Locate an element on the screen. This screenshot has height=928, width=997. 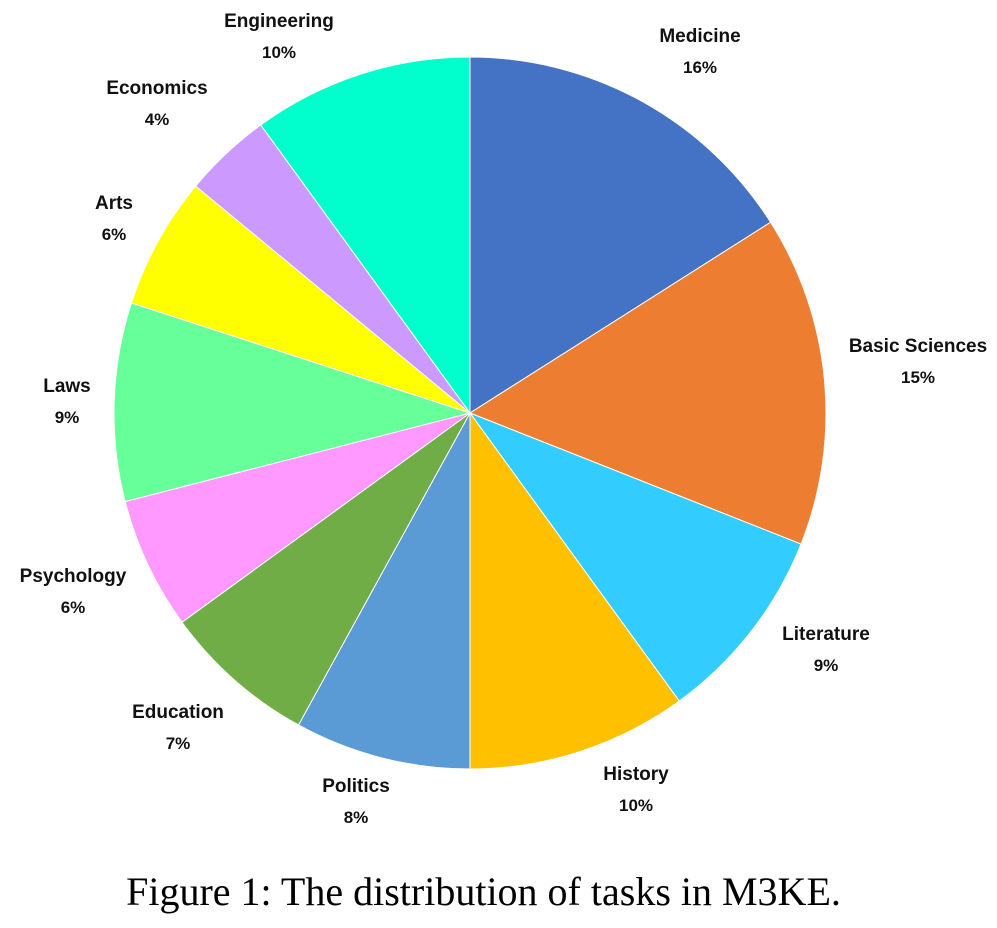
slice-label-history: History is located at coordinates (636, 774).